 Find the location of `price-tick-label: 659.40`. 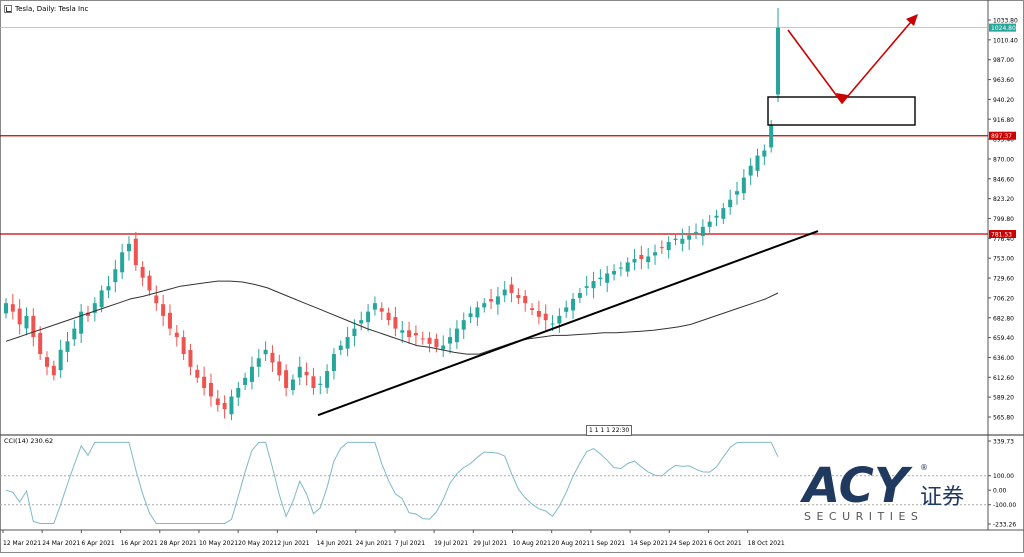

price-tick-label: 659.40 is located at coordinates (1003, 338).